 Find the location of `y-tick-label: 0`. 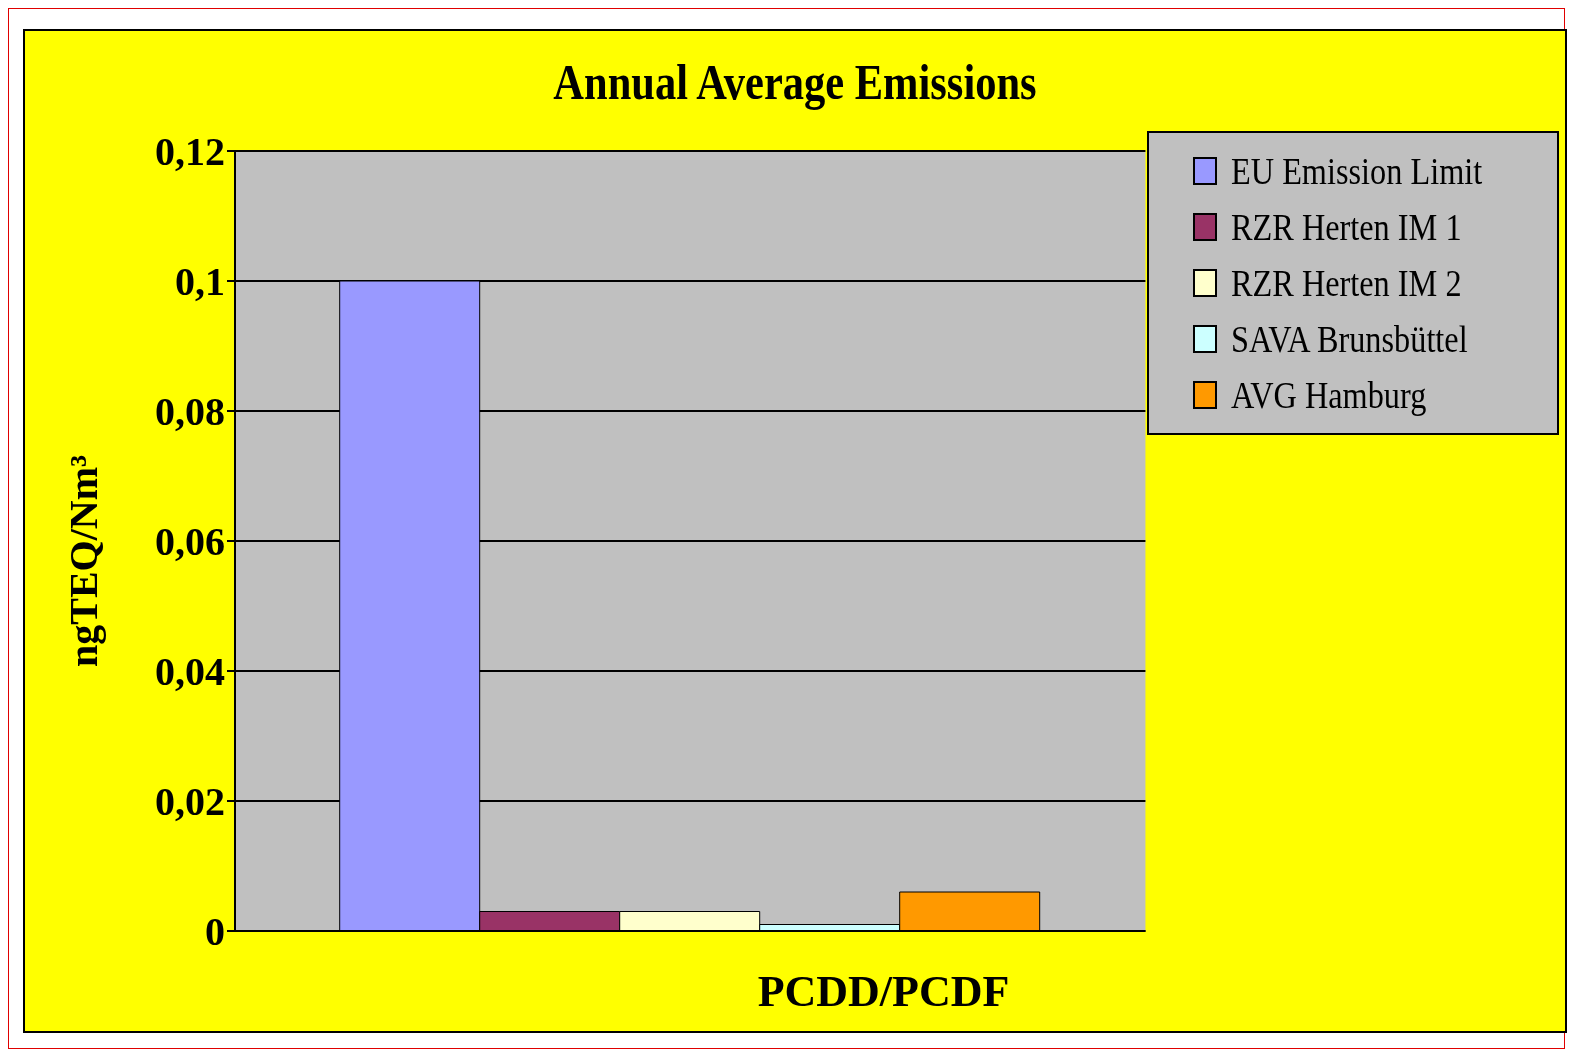

y-tick-label: 0 is located at coordinates (215, 932).